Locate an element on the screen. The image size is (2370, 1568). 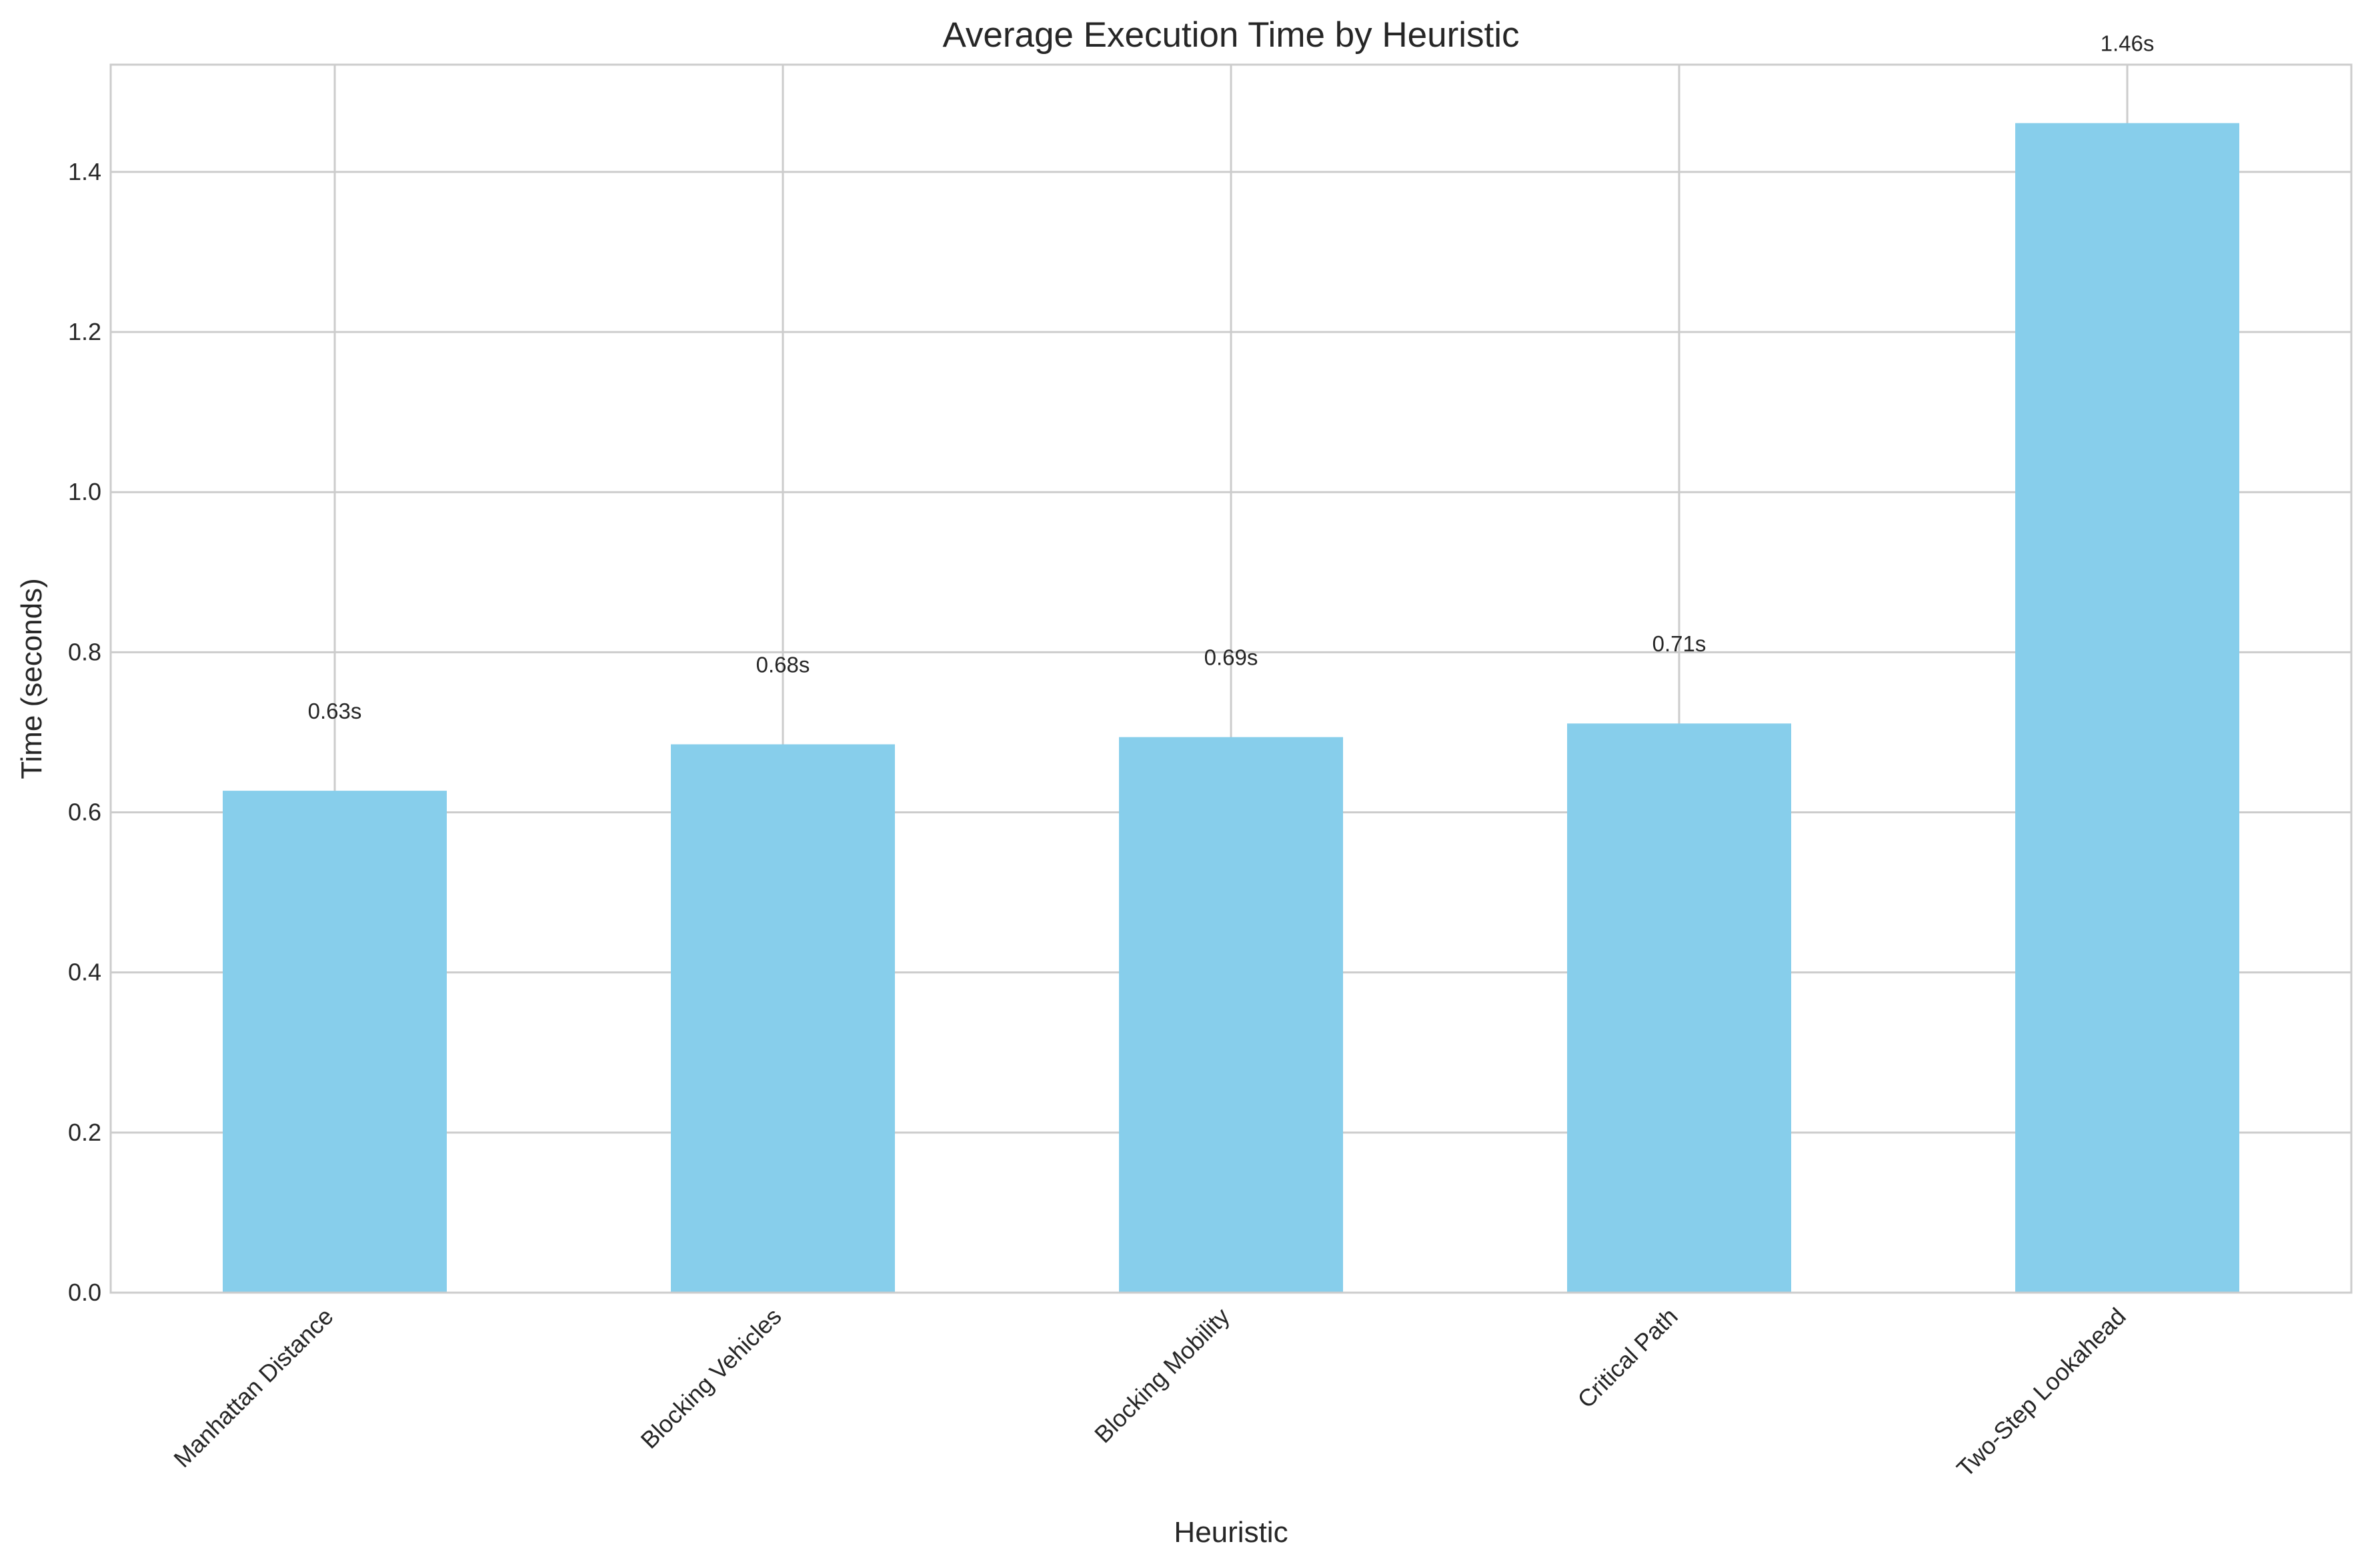
y-tick-label: 0.6 is located at coordinates (84, 812).